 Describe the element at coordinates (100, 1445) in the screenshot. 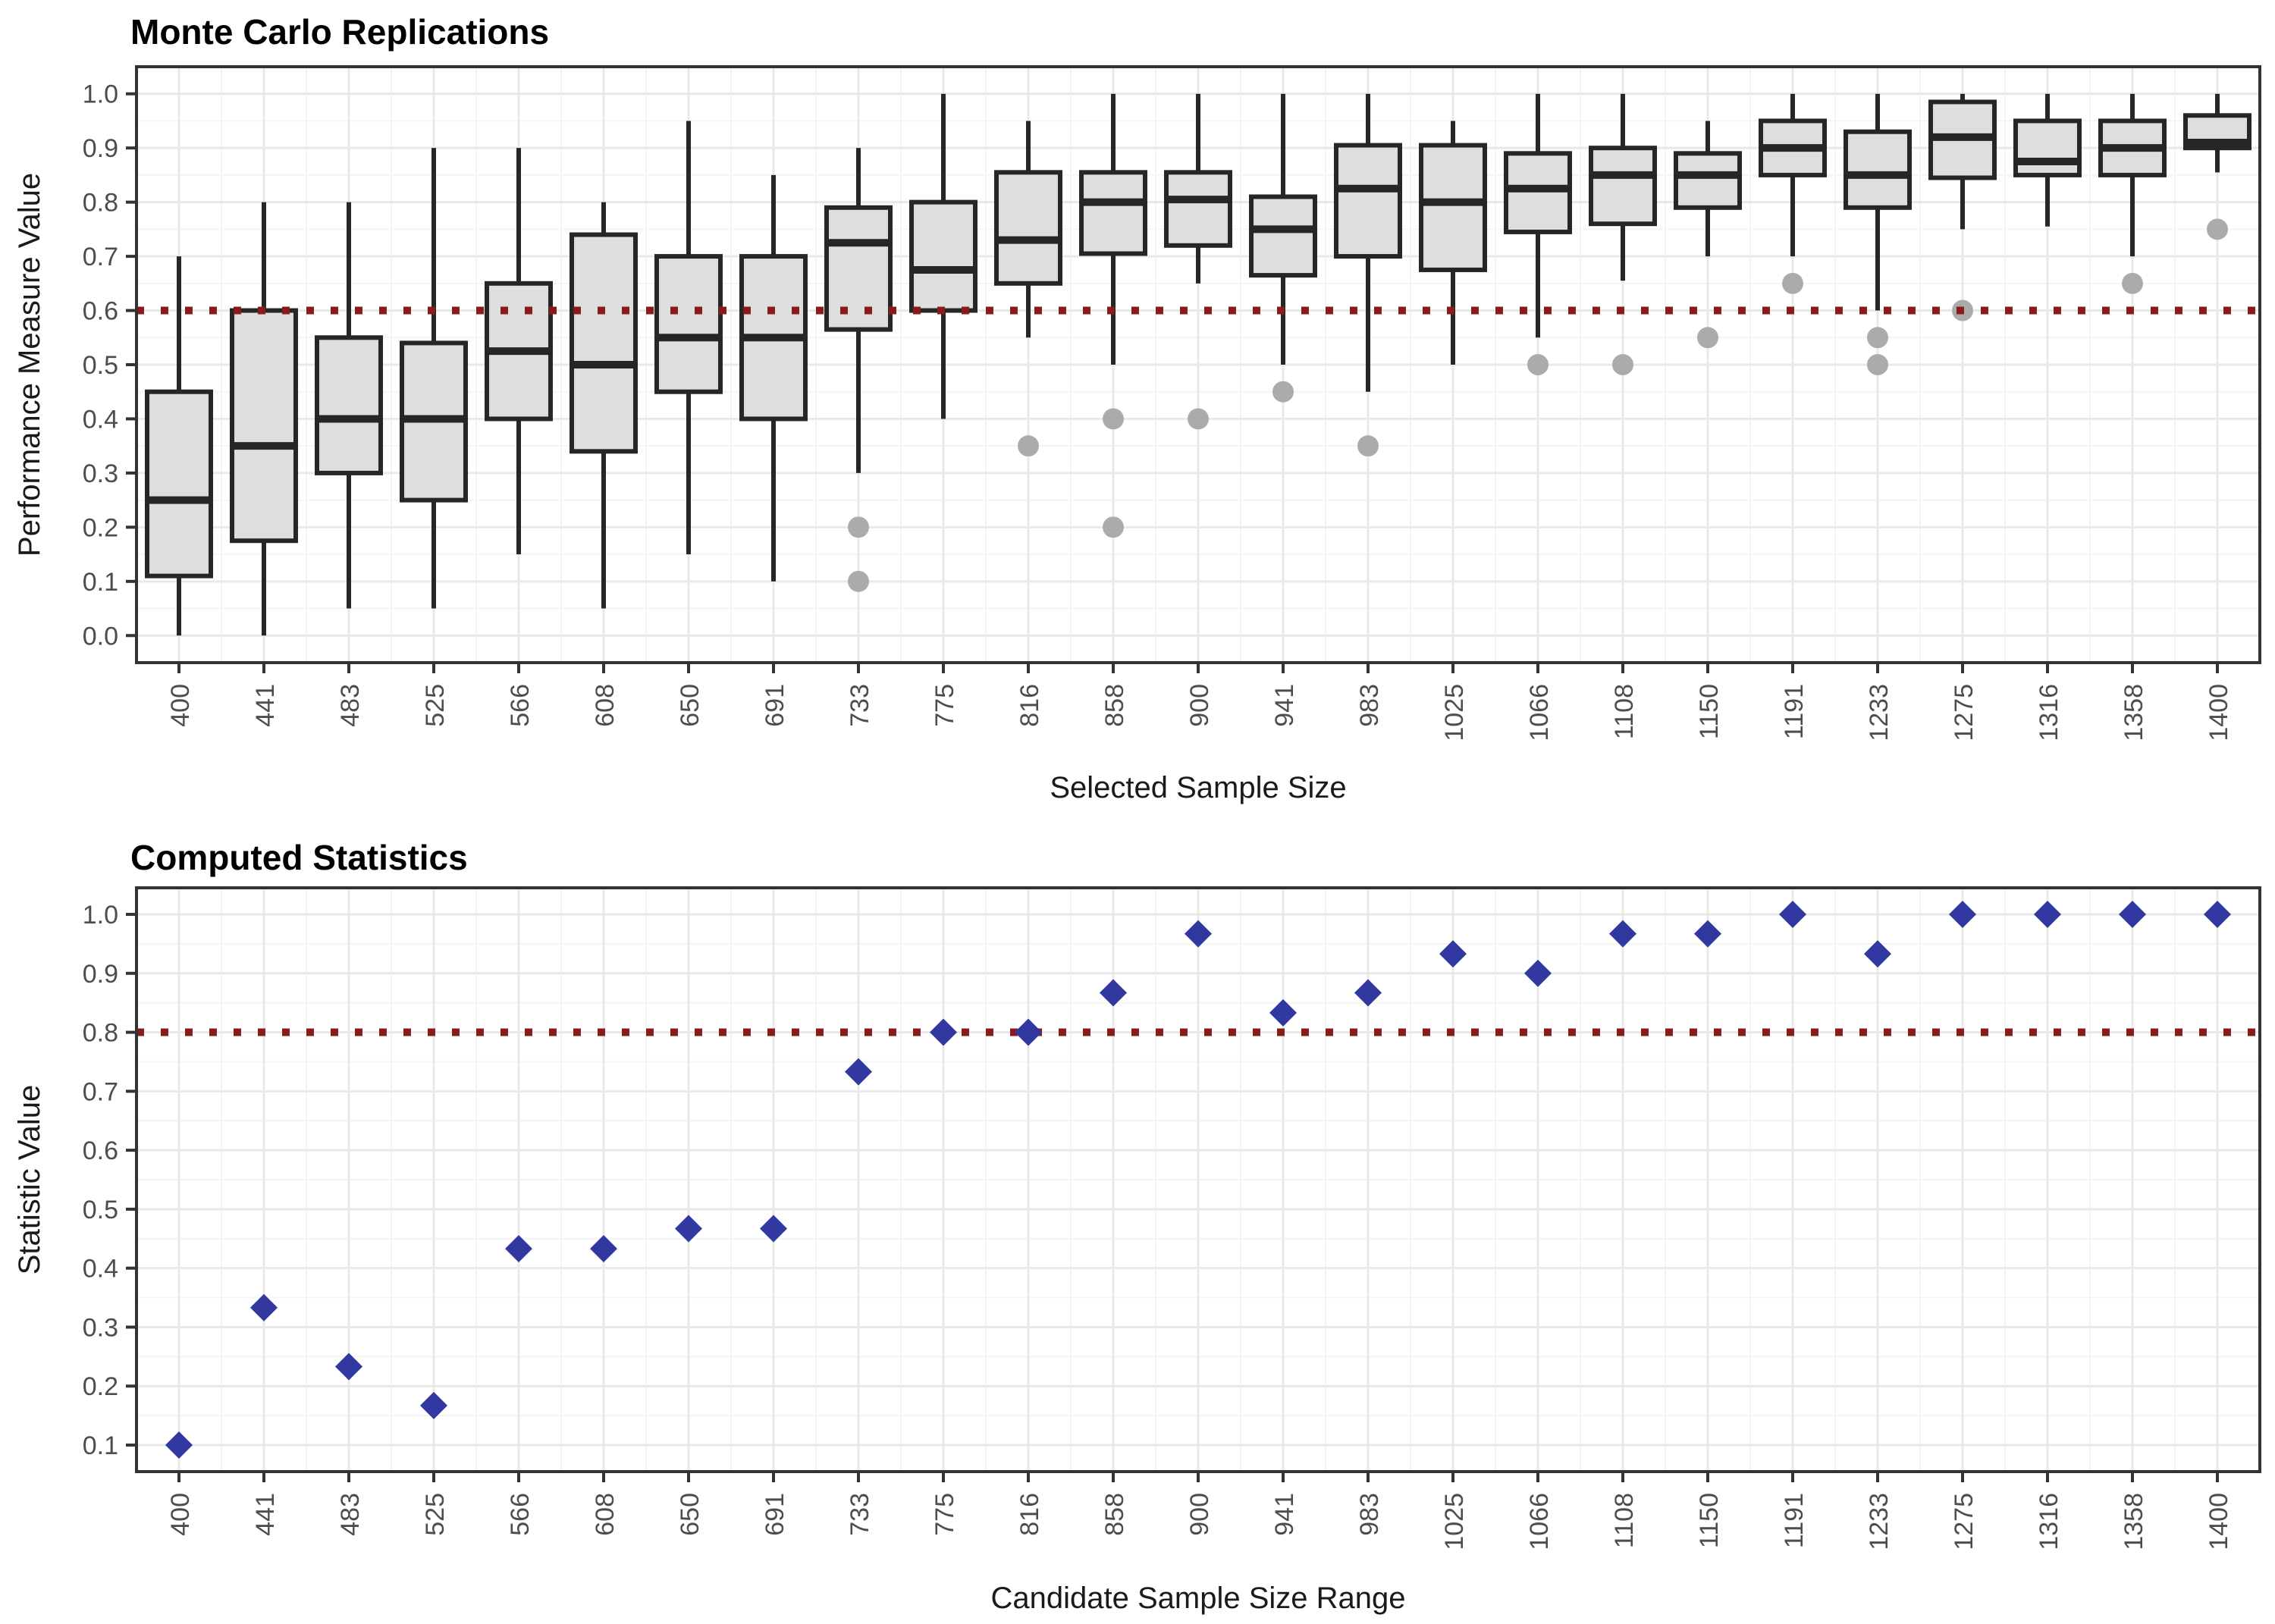

I see `y-tick-label: 0.1` at that location.